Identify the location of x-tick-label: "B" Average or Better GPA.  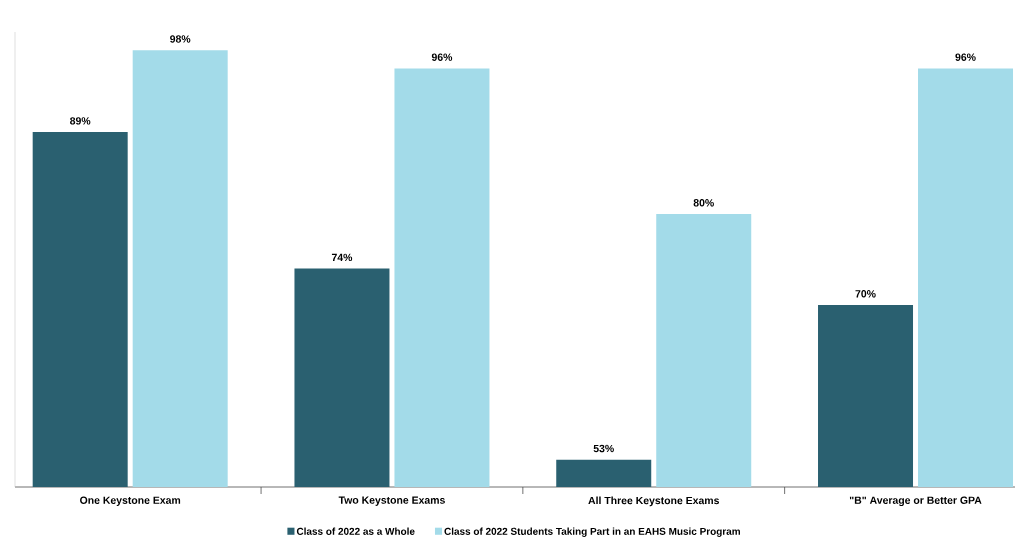
(915, 501).